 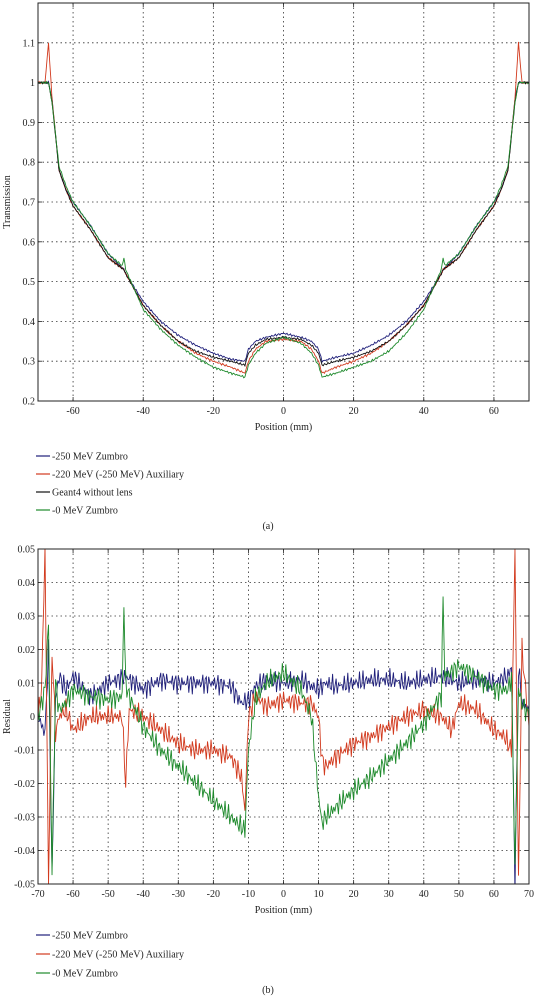 What do you see at coordinates (27, 617) in the screenshot?
I see `y-tick-label: 0.03` at bounding box center [27, 617].